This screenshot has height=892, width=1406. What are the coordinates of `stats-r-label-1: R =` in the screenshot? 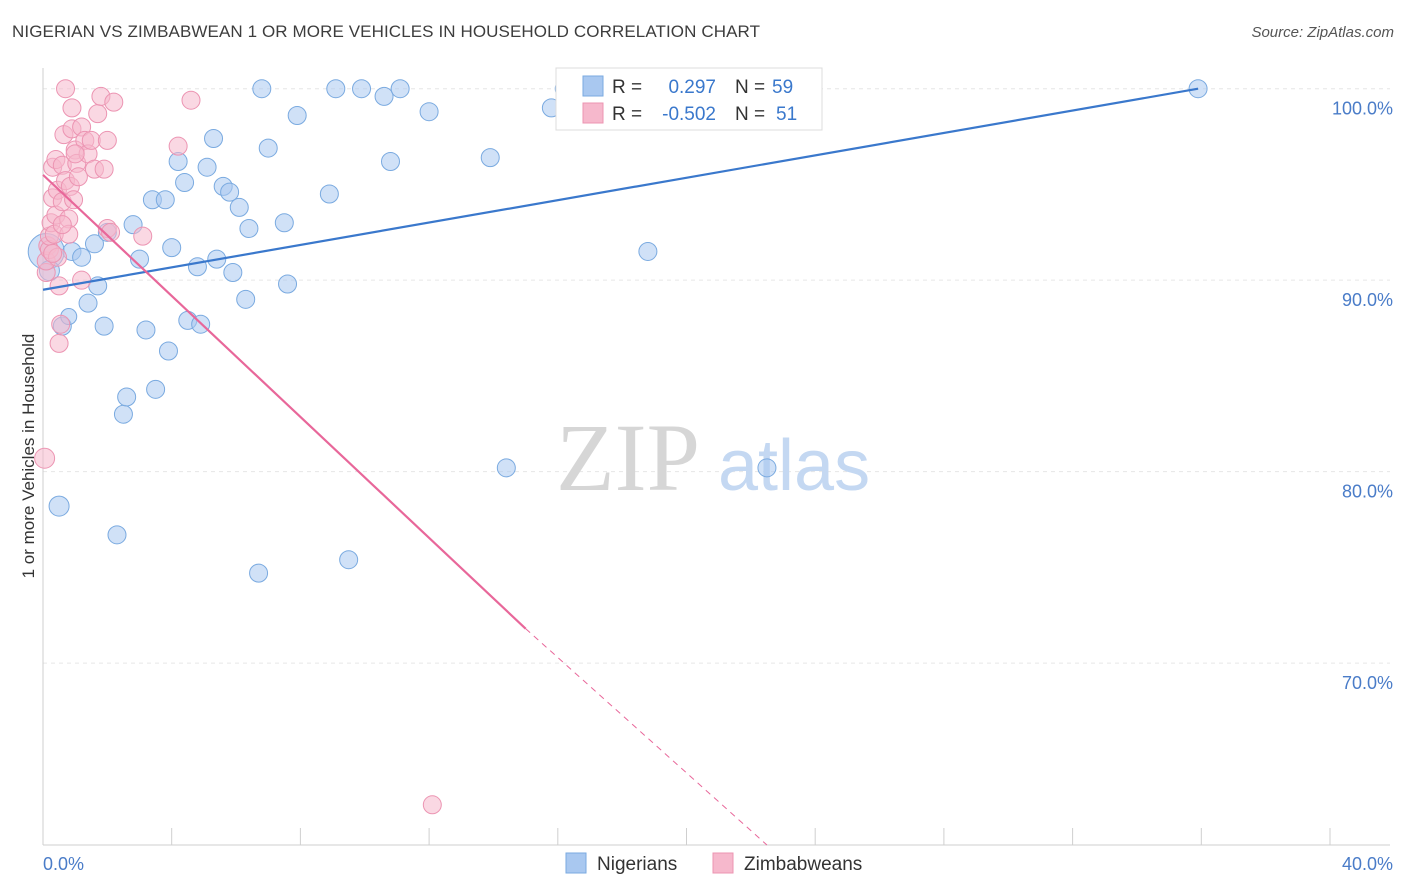 It's located at (627, 87).